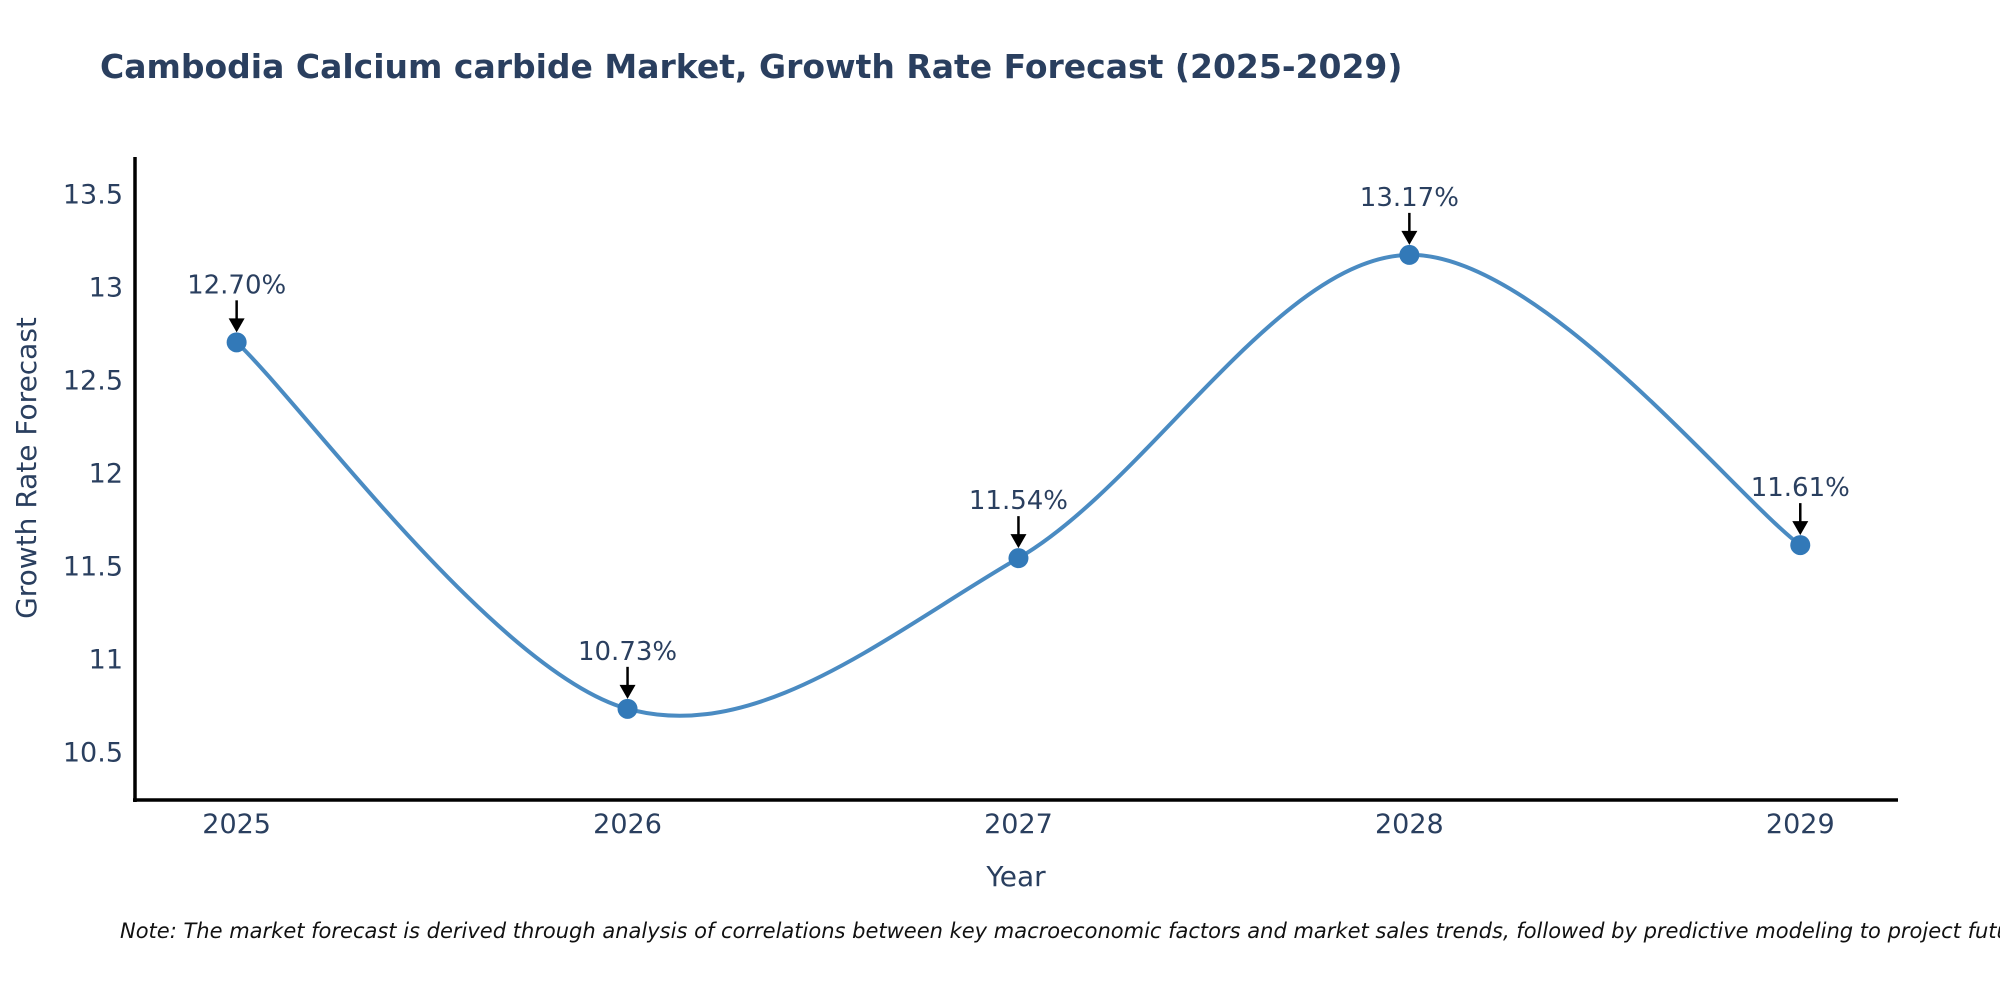 This screenshot has height=1000, width=2000. What do you see at coordinates (1409, 198) in the screenshot?
I see `annotation-label: 13.17%` at bounding box center [1409, 198].